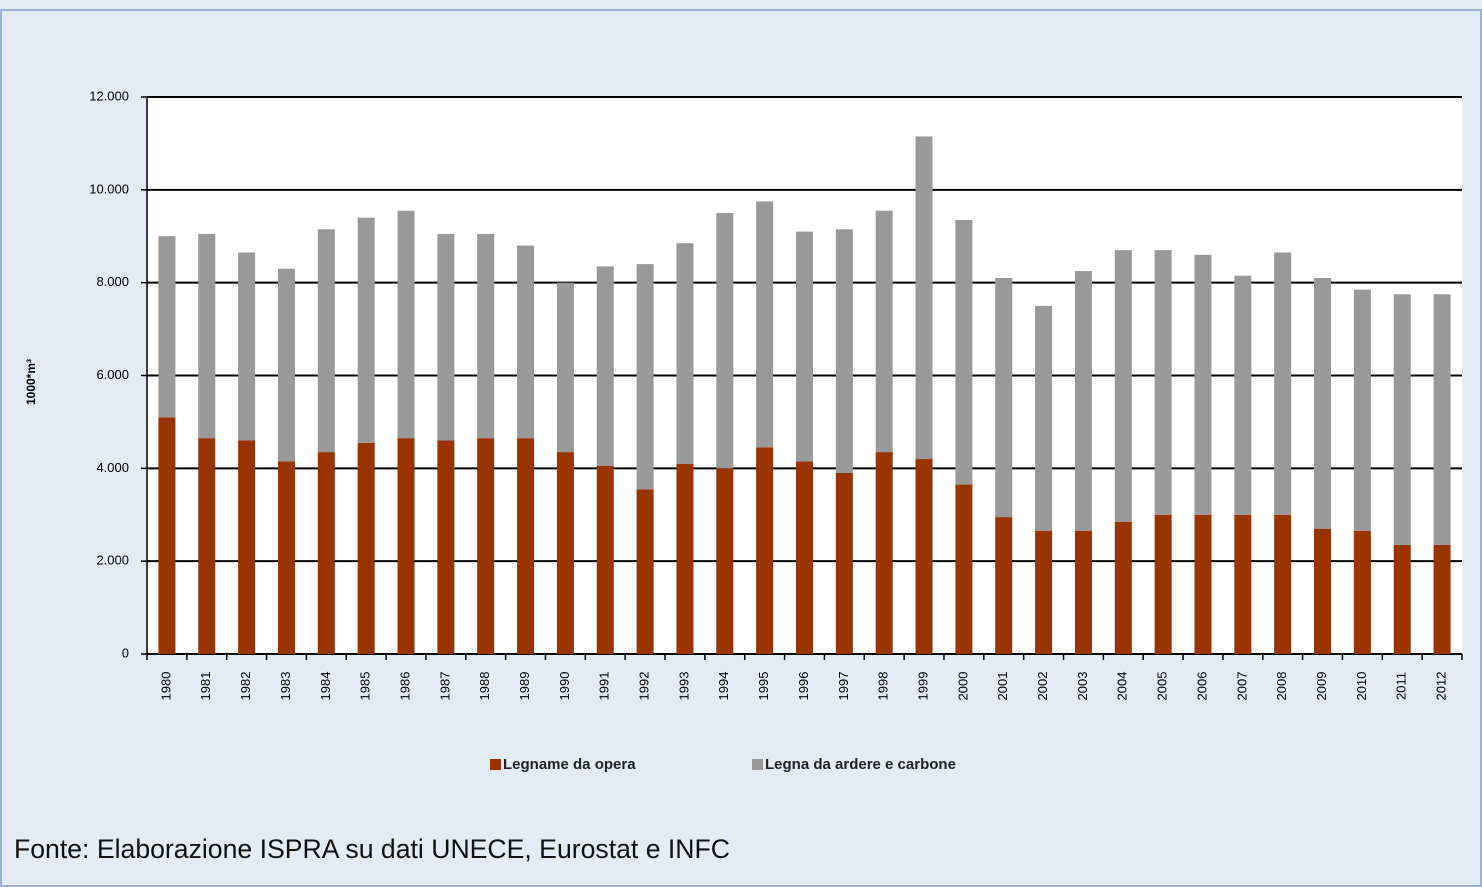  I want to click on x-tick-label: 2002, so click(1042, 686).